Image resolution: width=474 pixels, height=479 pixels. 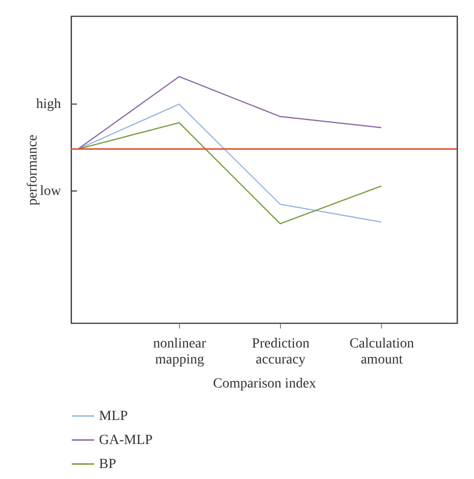 What do you see at coordinates (381, 352) in the screenshot?
I see `x-tick-label: Calculation amount` at bounding box center [381, 352].